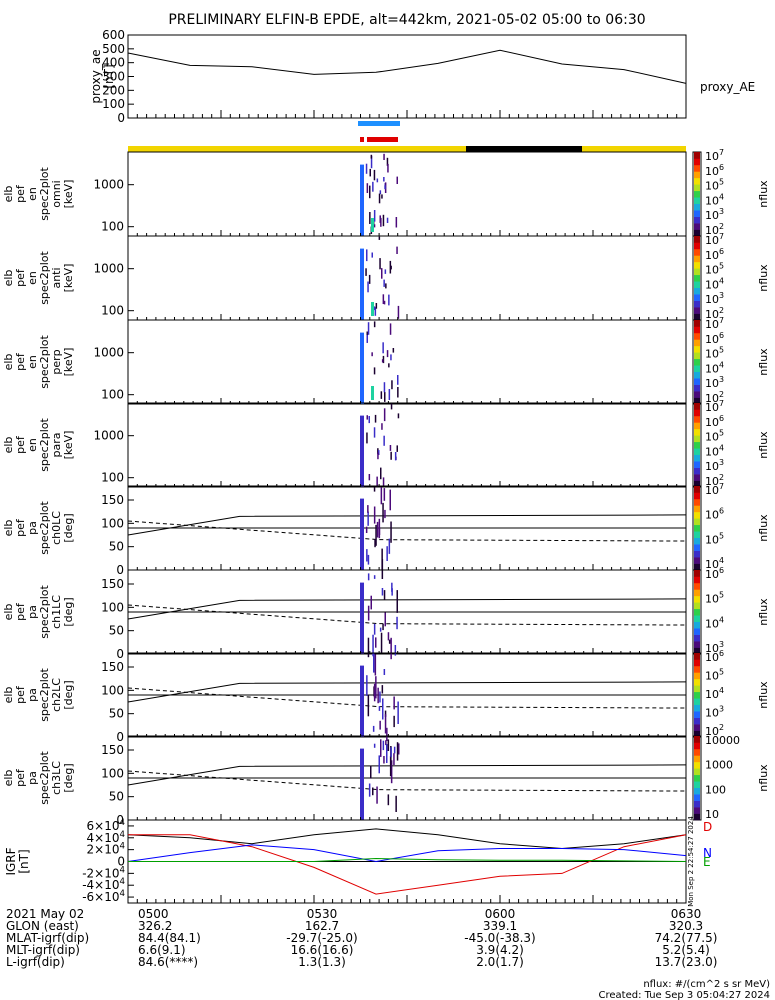 Image resolution: width=775 pixels, height=1000 pixels. I want to click on y-tick-label: 0, so click(120, 820).